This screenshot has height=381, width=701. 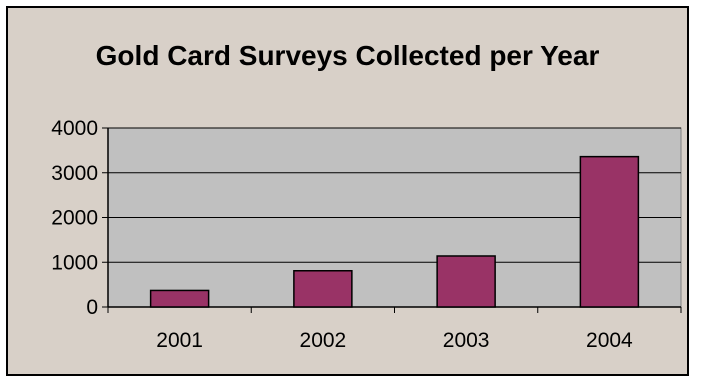 I want to click on x-tick-label: 2003, so click(x=466, y=340).